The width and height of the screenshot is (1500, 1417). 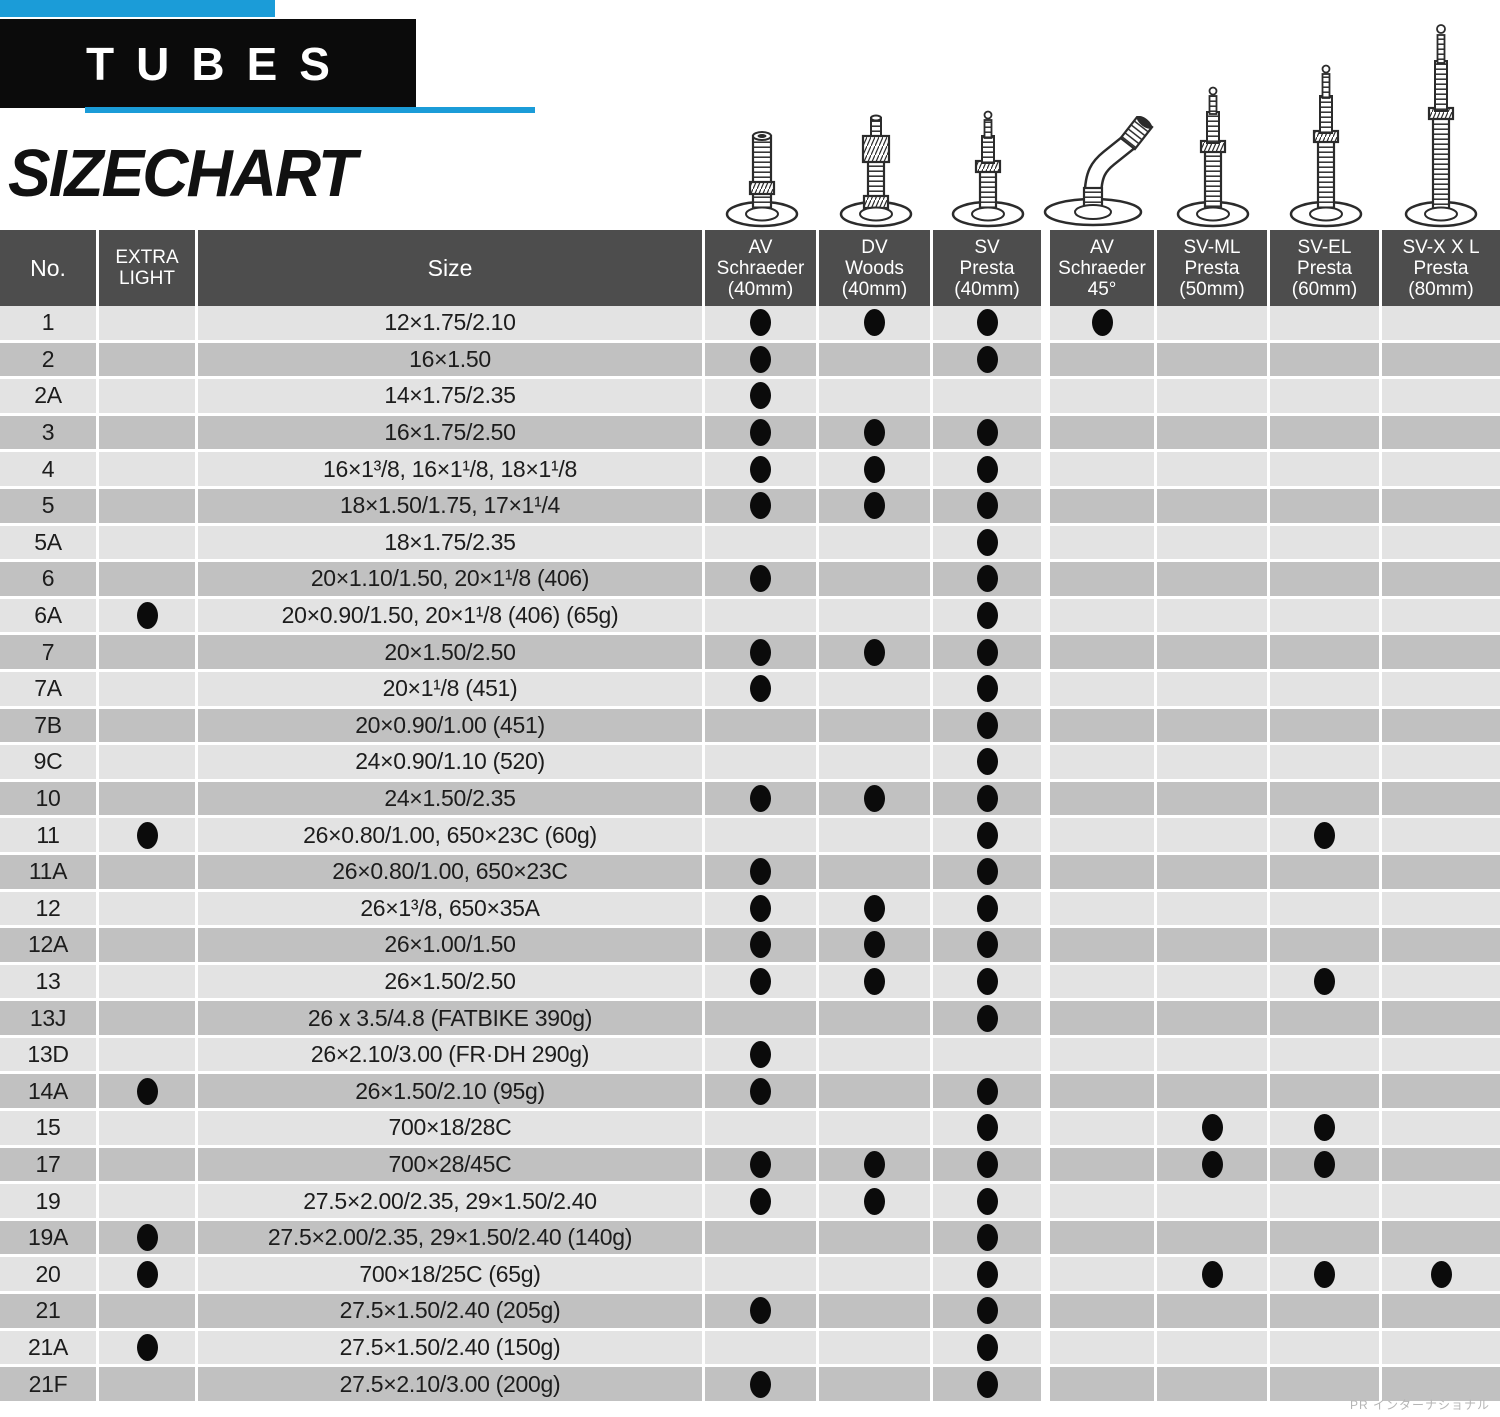 I want to click on table-row: 7A 20×1¹/8 (451), so click(x=750, y=690).